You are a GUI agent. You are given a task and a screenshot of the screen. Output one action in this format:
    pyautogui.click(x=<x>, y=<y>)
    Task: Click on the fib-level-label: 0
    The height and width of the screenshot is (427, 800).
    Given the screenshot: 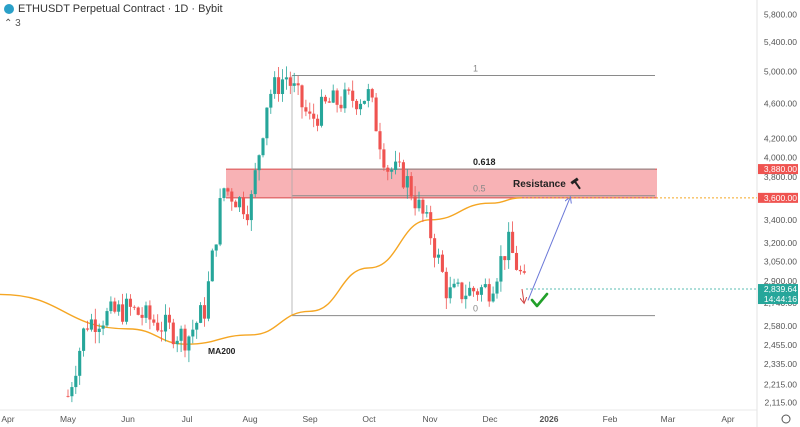 What is the action you would take?
    pyautogui.click(x=475, y=309)
    